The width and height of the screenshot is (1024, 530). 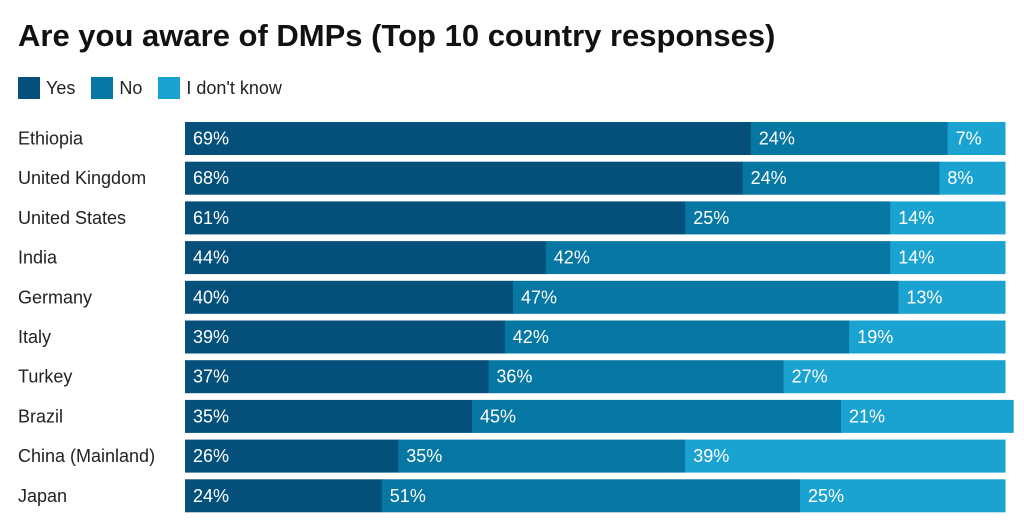 I want to click on data-label: 26%, so click(x=211, y=456).